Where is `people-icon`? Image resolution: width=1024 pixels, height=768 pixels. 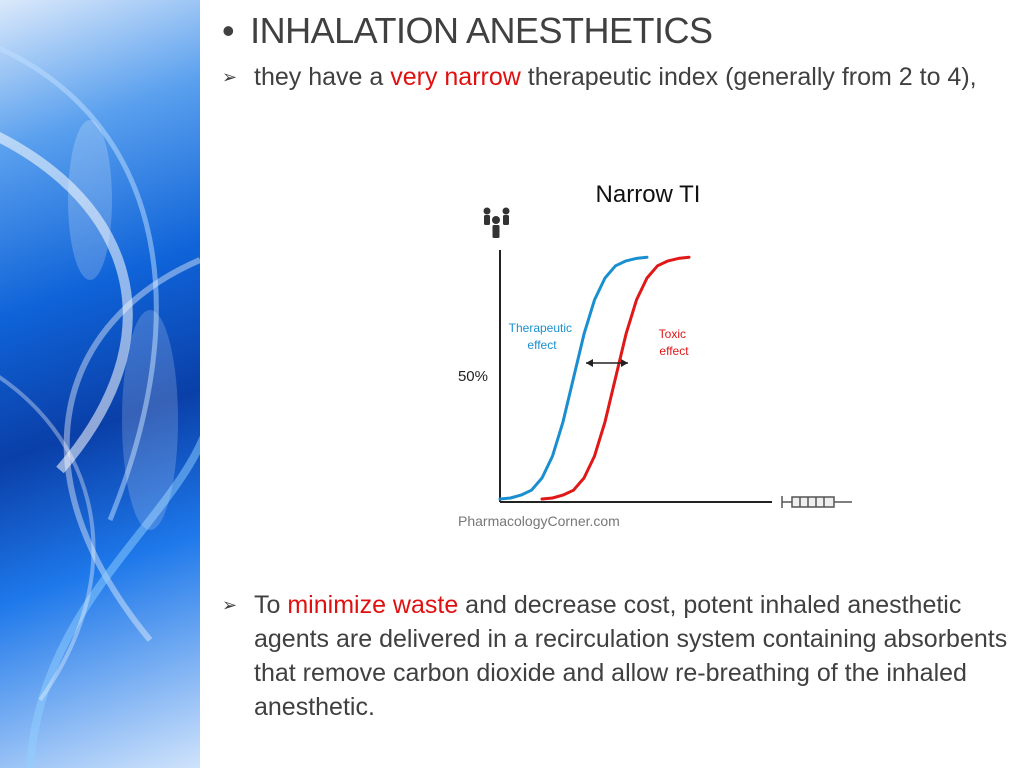
people-icon is located at coordinates (496, 222).